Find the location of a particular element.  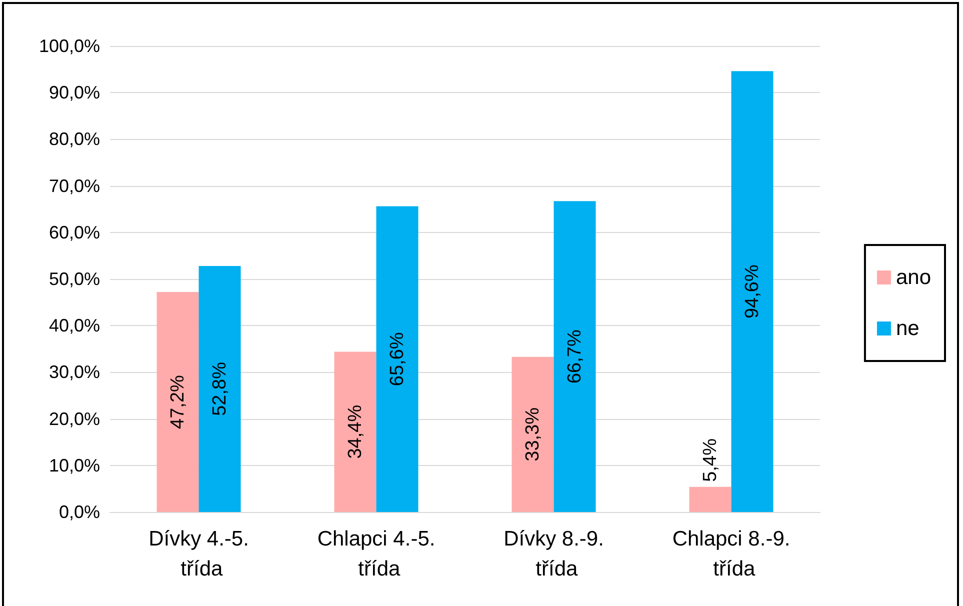

y-tick-label: 0,0% is located at coordinates (79, 512).